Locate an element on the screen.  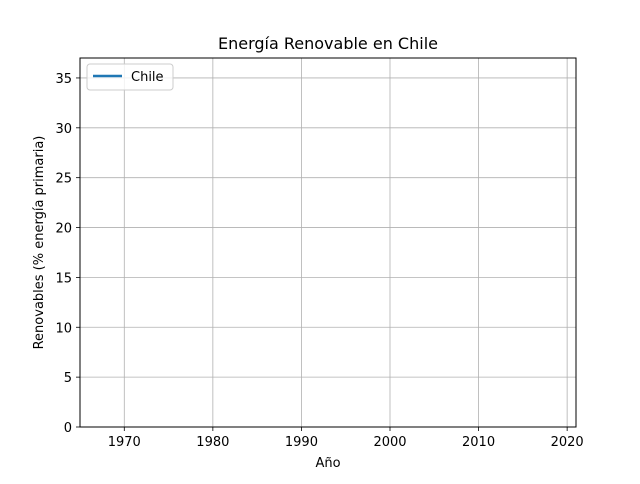
x-tick-label: 1990 is located at coordinates (301, 442).